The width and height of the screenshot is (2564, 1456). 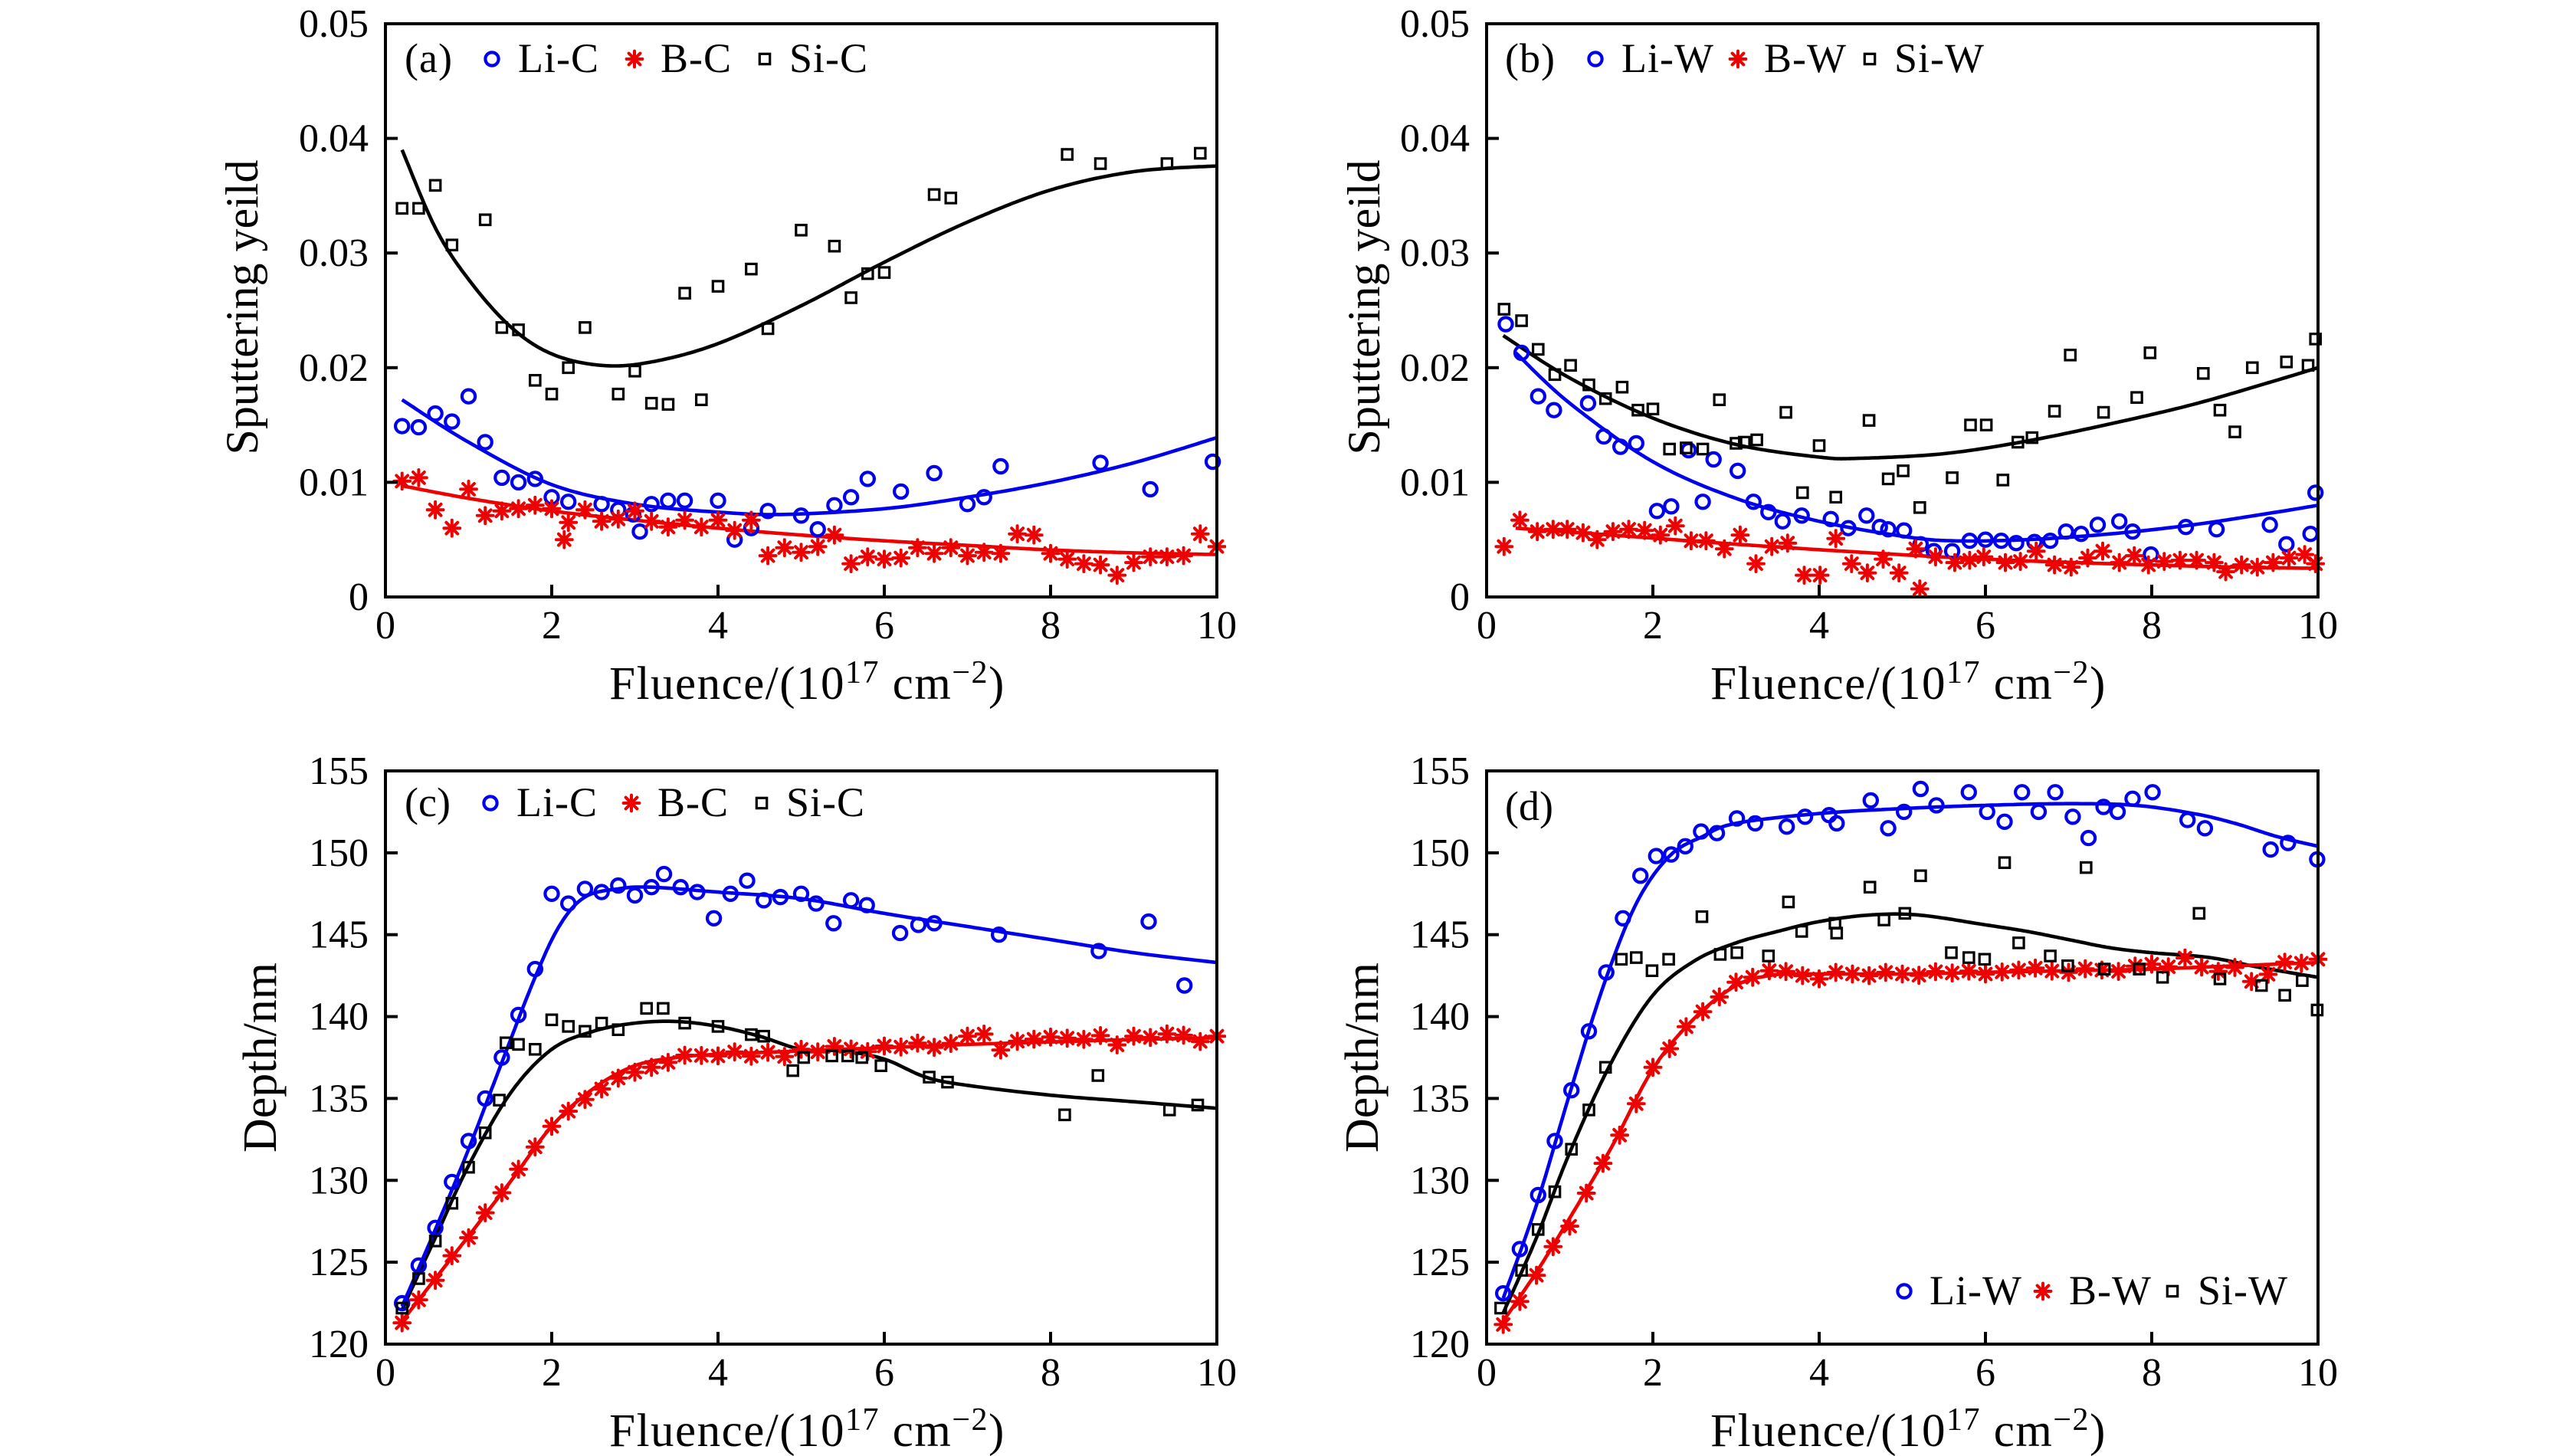 I want to click on svg-text: (a), so click(x=429, y=58).